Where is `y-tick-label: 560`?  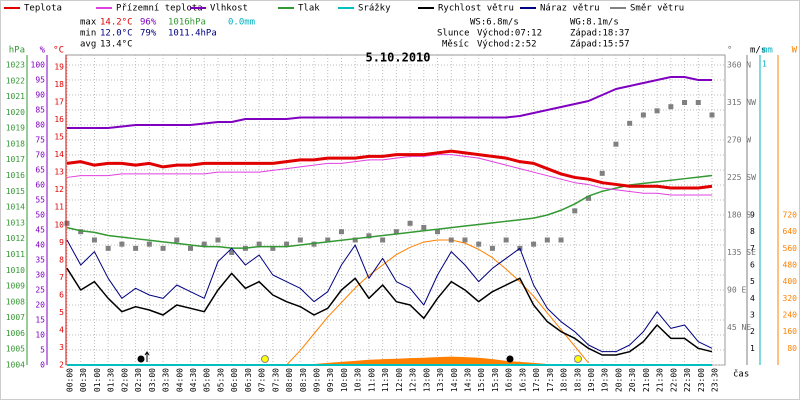
y-tick-label: 560 is located at coordinates (790, 248).